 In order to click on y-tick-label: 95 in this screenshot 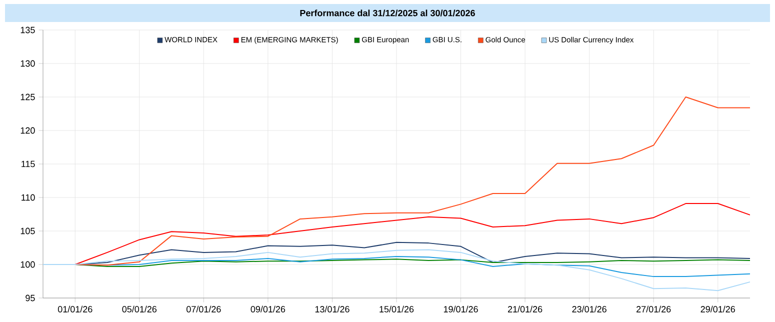, I will do `click(30, 298)`.